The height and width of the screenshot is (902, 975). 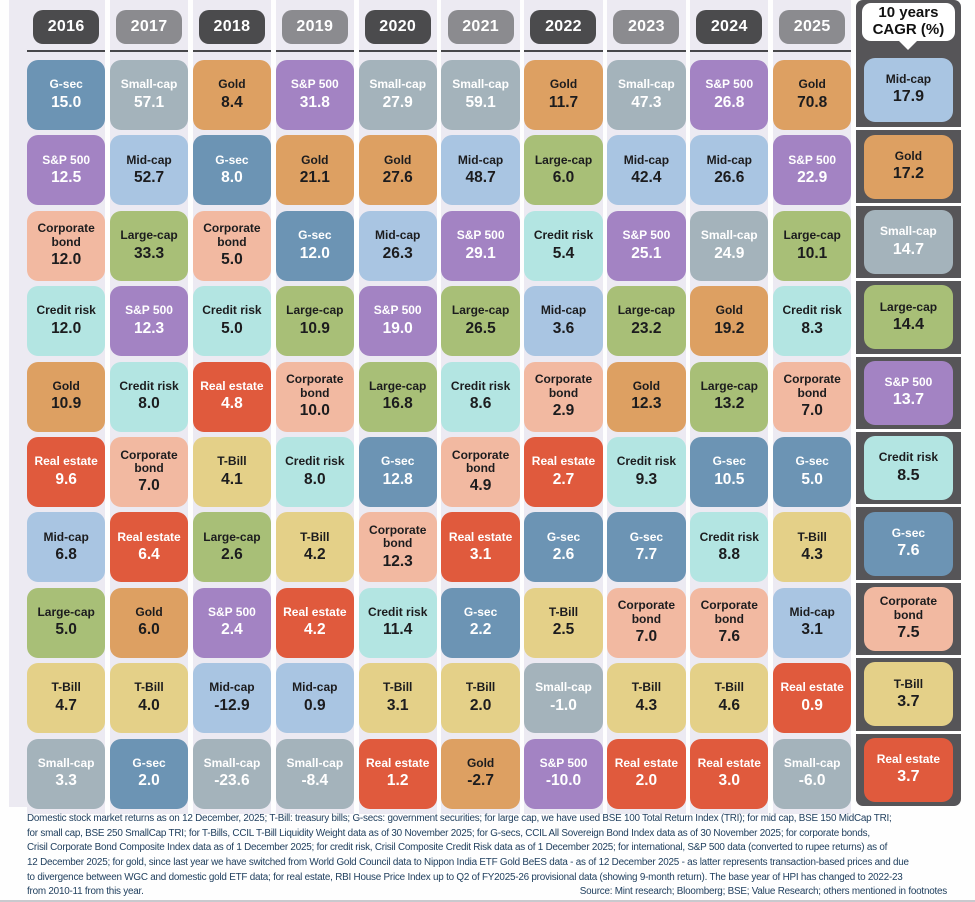 What do you see at coordinates (908, 164) in the screenshot?
I see `cagr-slot: Gold 17.2` at bounding box center [908, 164].